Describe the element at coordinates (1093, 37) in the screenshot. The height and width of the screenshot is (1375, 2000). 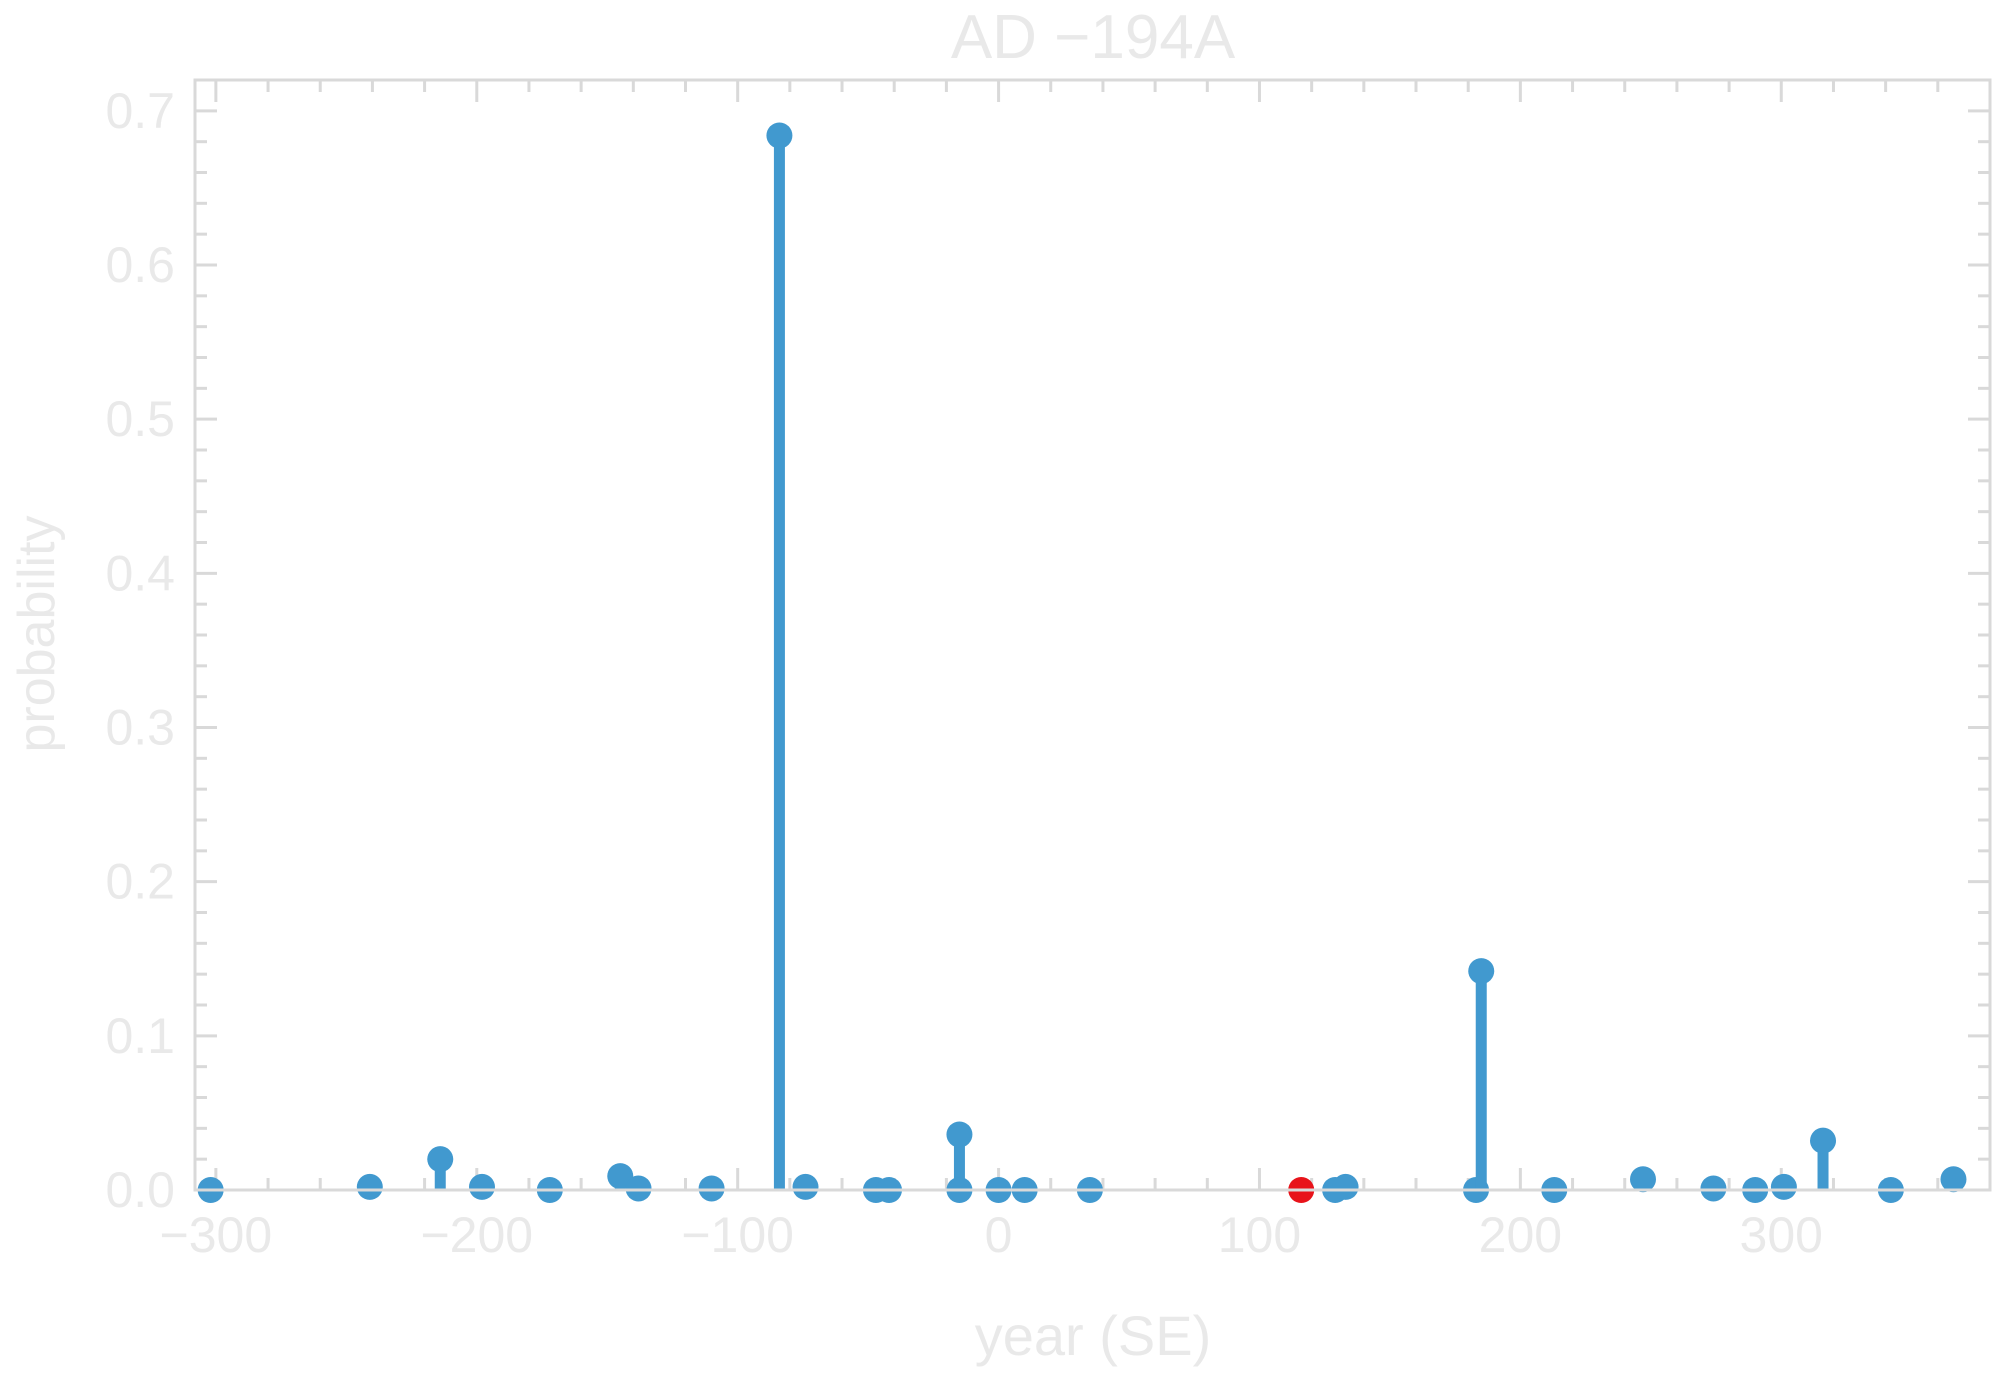
I see `chart-title: AD −194A` at that location.